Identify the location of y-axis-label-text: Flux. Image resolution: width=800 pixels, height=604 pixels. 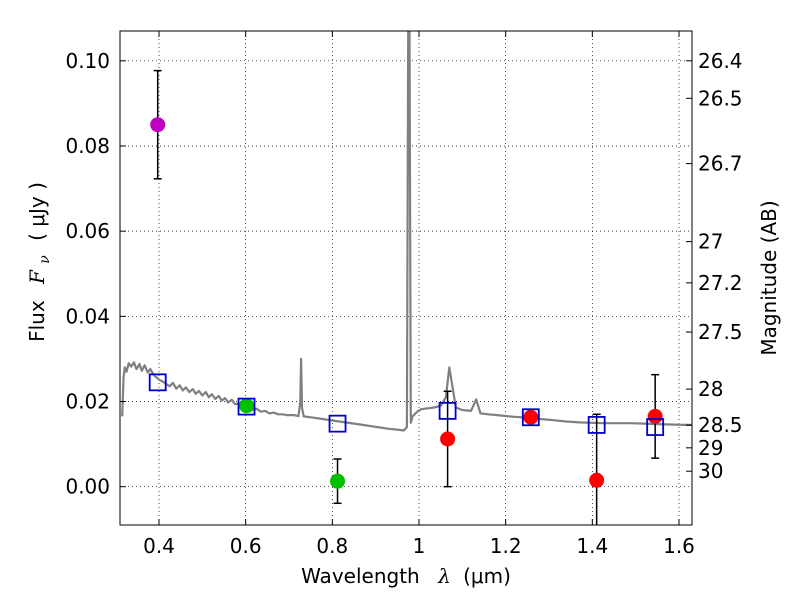
(37, 321).